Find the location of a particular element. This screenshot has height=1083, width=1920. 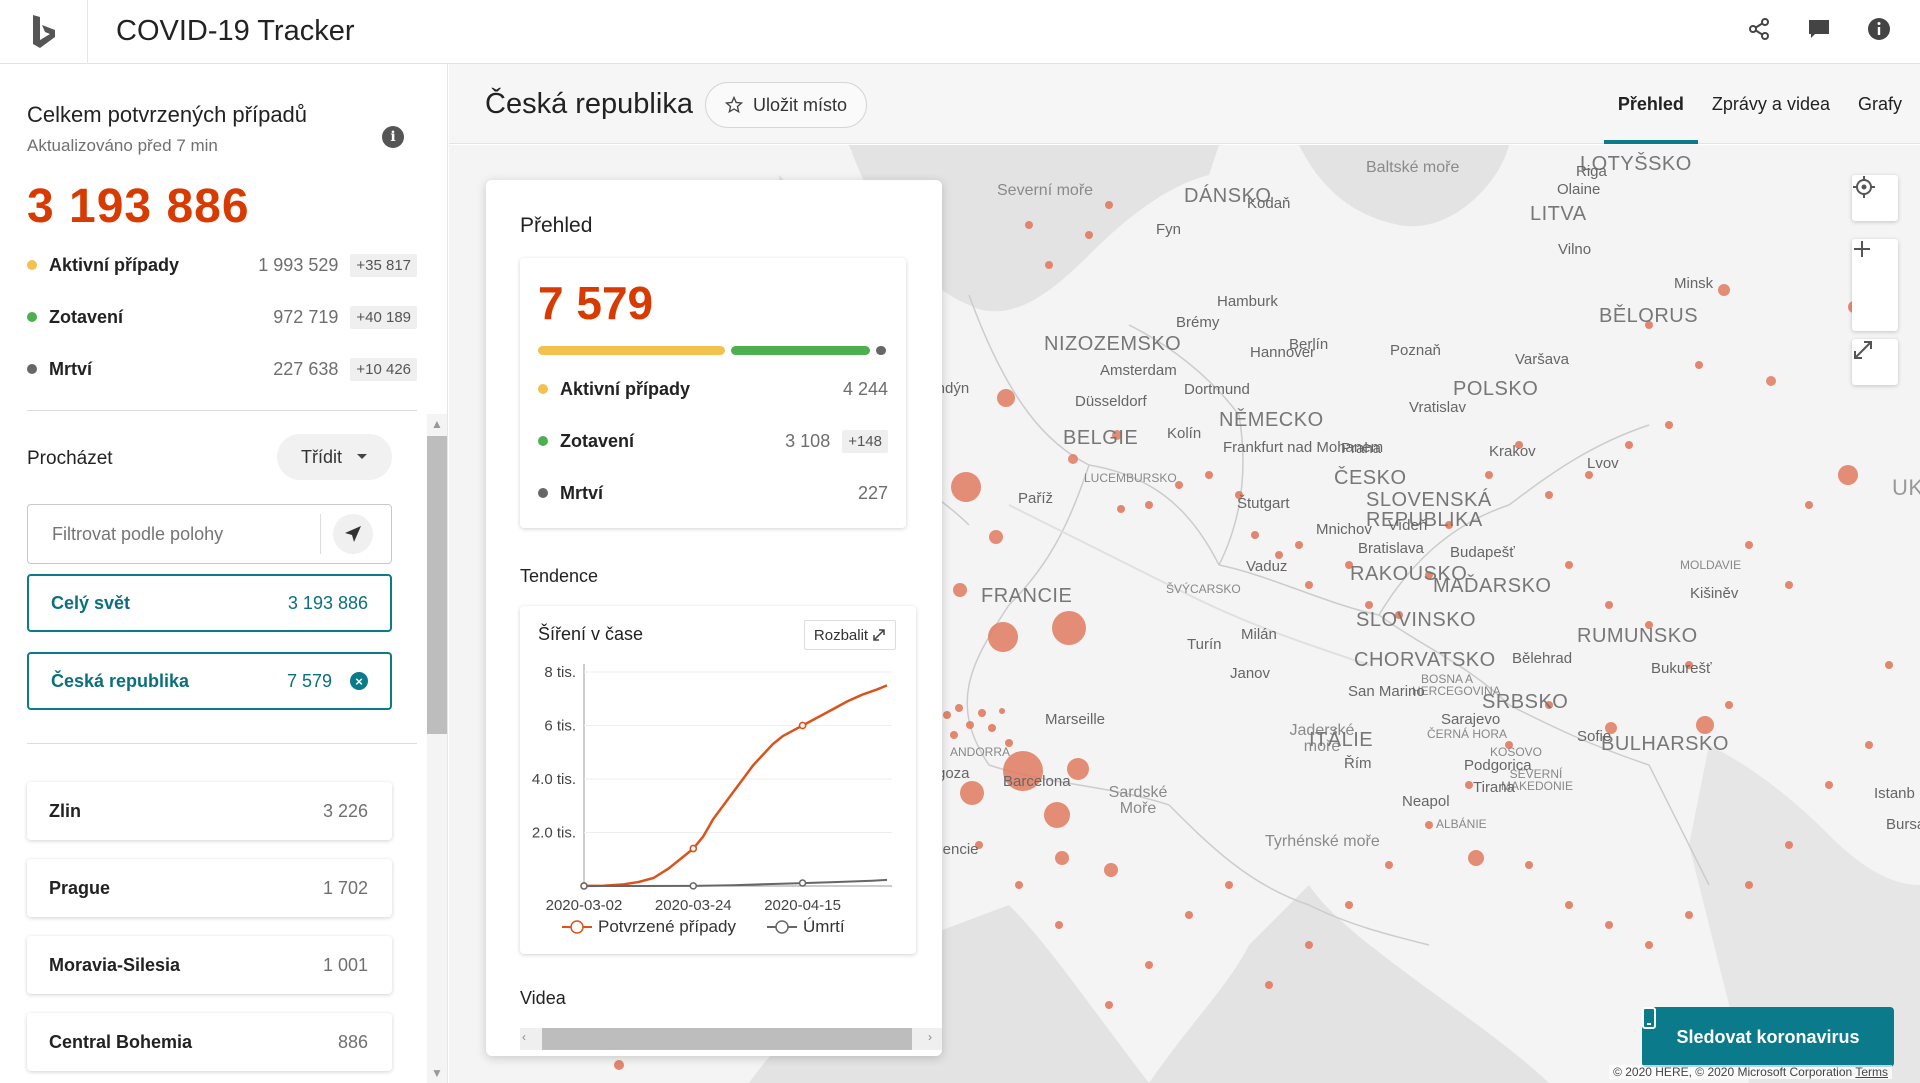

panel-stat-active: Aktivní případy 4 244 is located at coordinates (713, 389).